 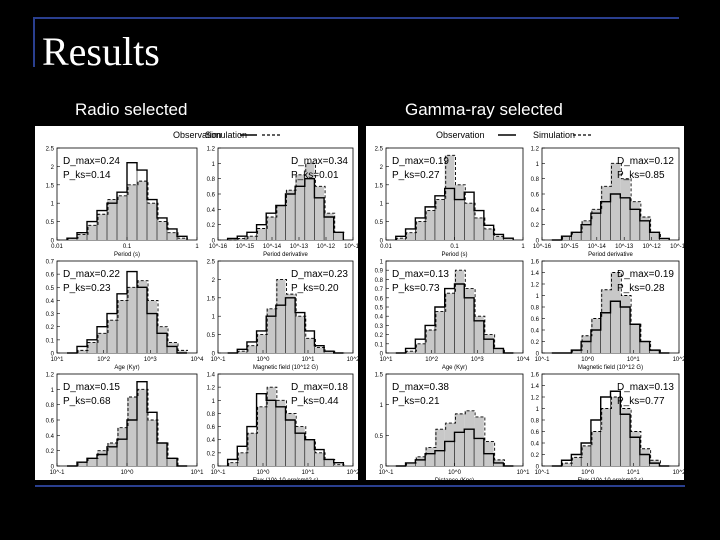 What do you see at coordinates (416, 401) in the screenshot?
I see `pks-stat: P_ks=0.21` at bounding box center [416, 401].